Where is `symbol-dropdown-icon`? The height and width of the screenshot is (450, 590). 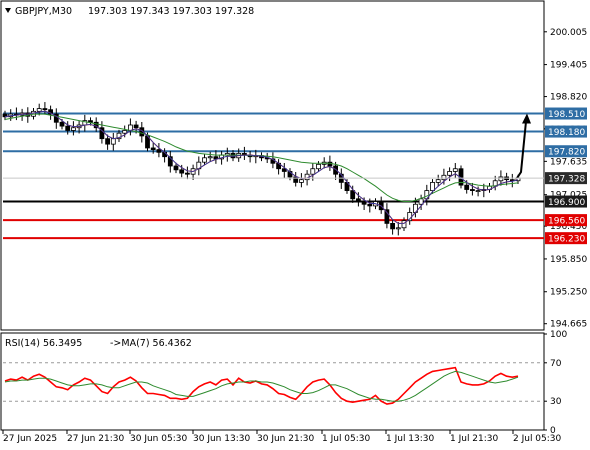 symbol-dropdown-icon is located at coordinates (8, 10).